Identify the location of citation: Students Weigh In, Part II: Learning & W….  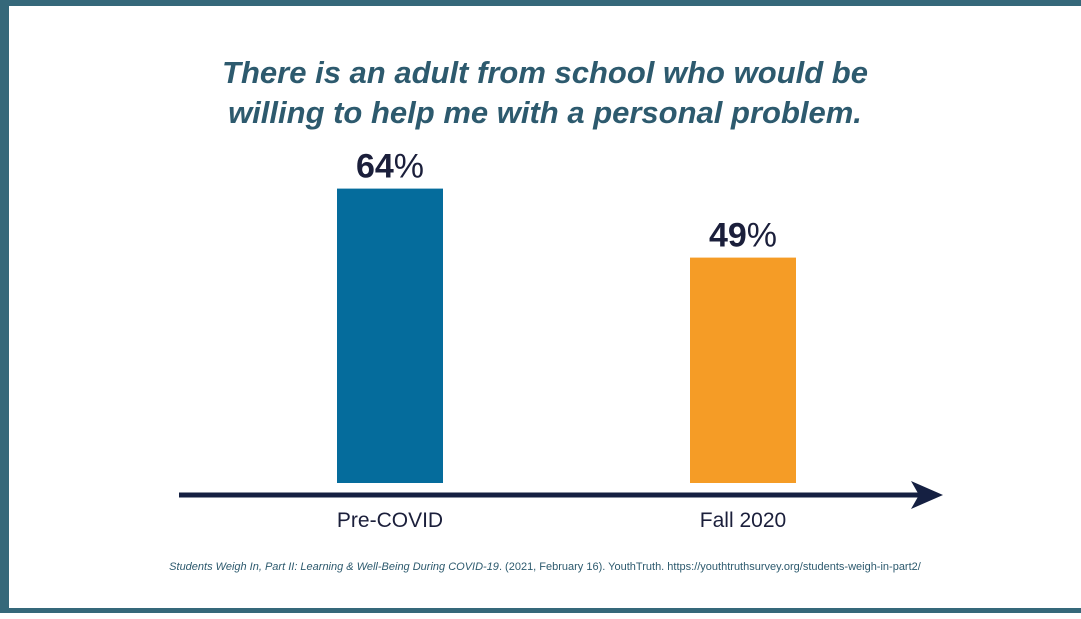
(545, 567).